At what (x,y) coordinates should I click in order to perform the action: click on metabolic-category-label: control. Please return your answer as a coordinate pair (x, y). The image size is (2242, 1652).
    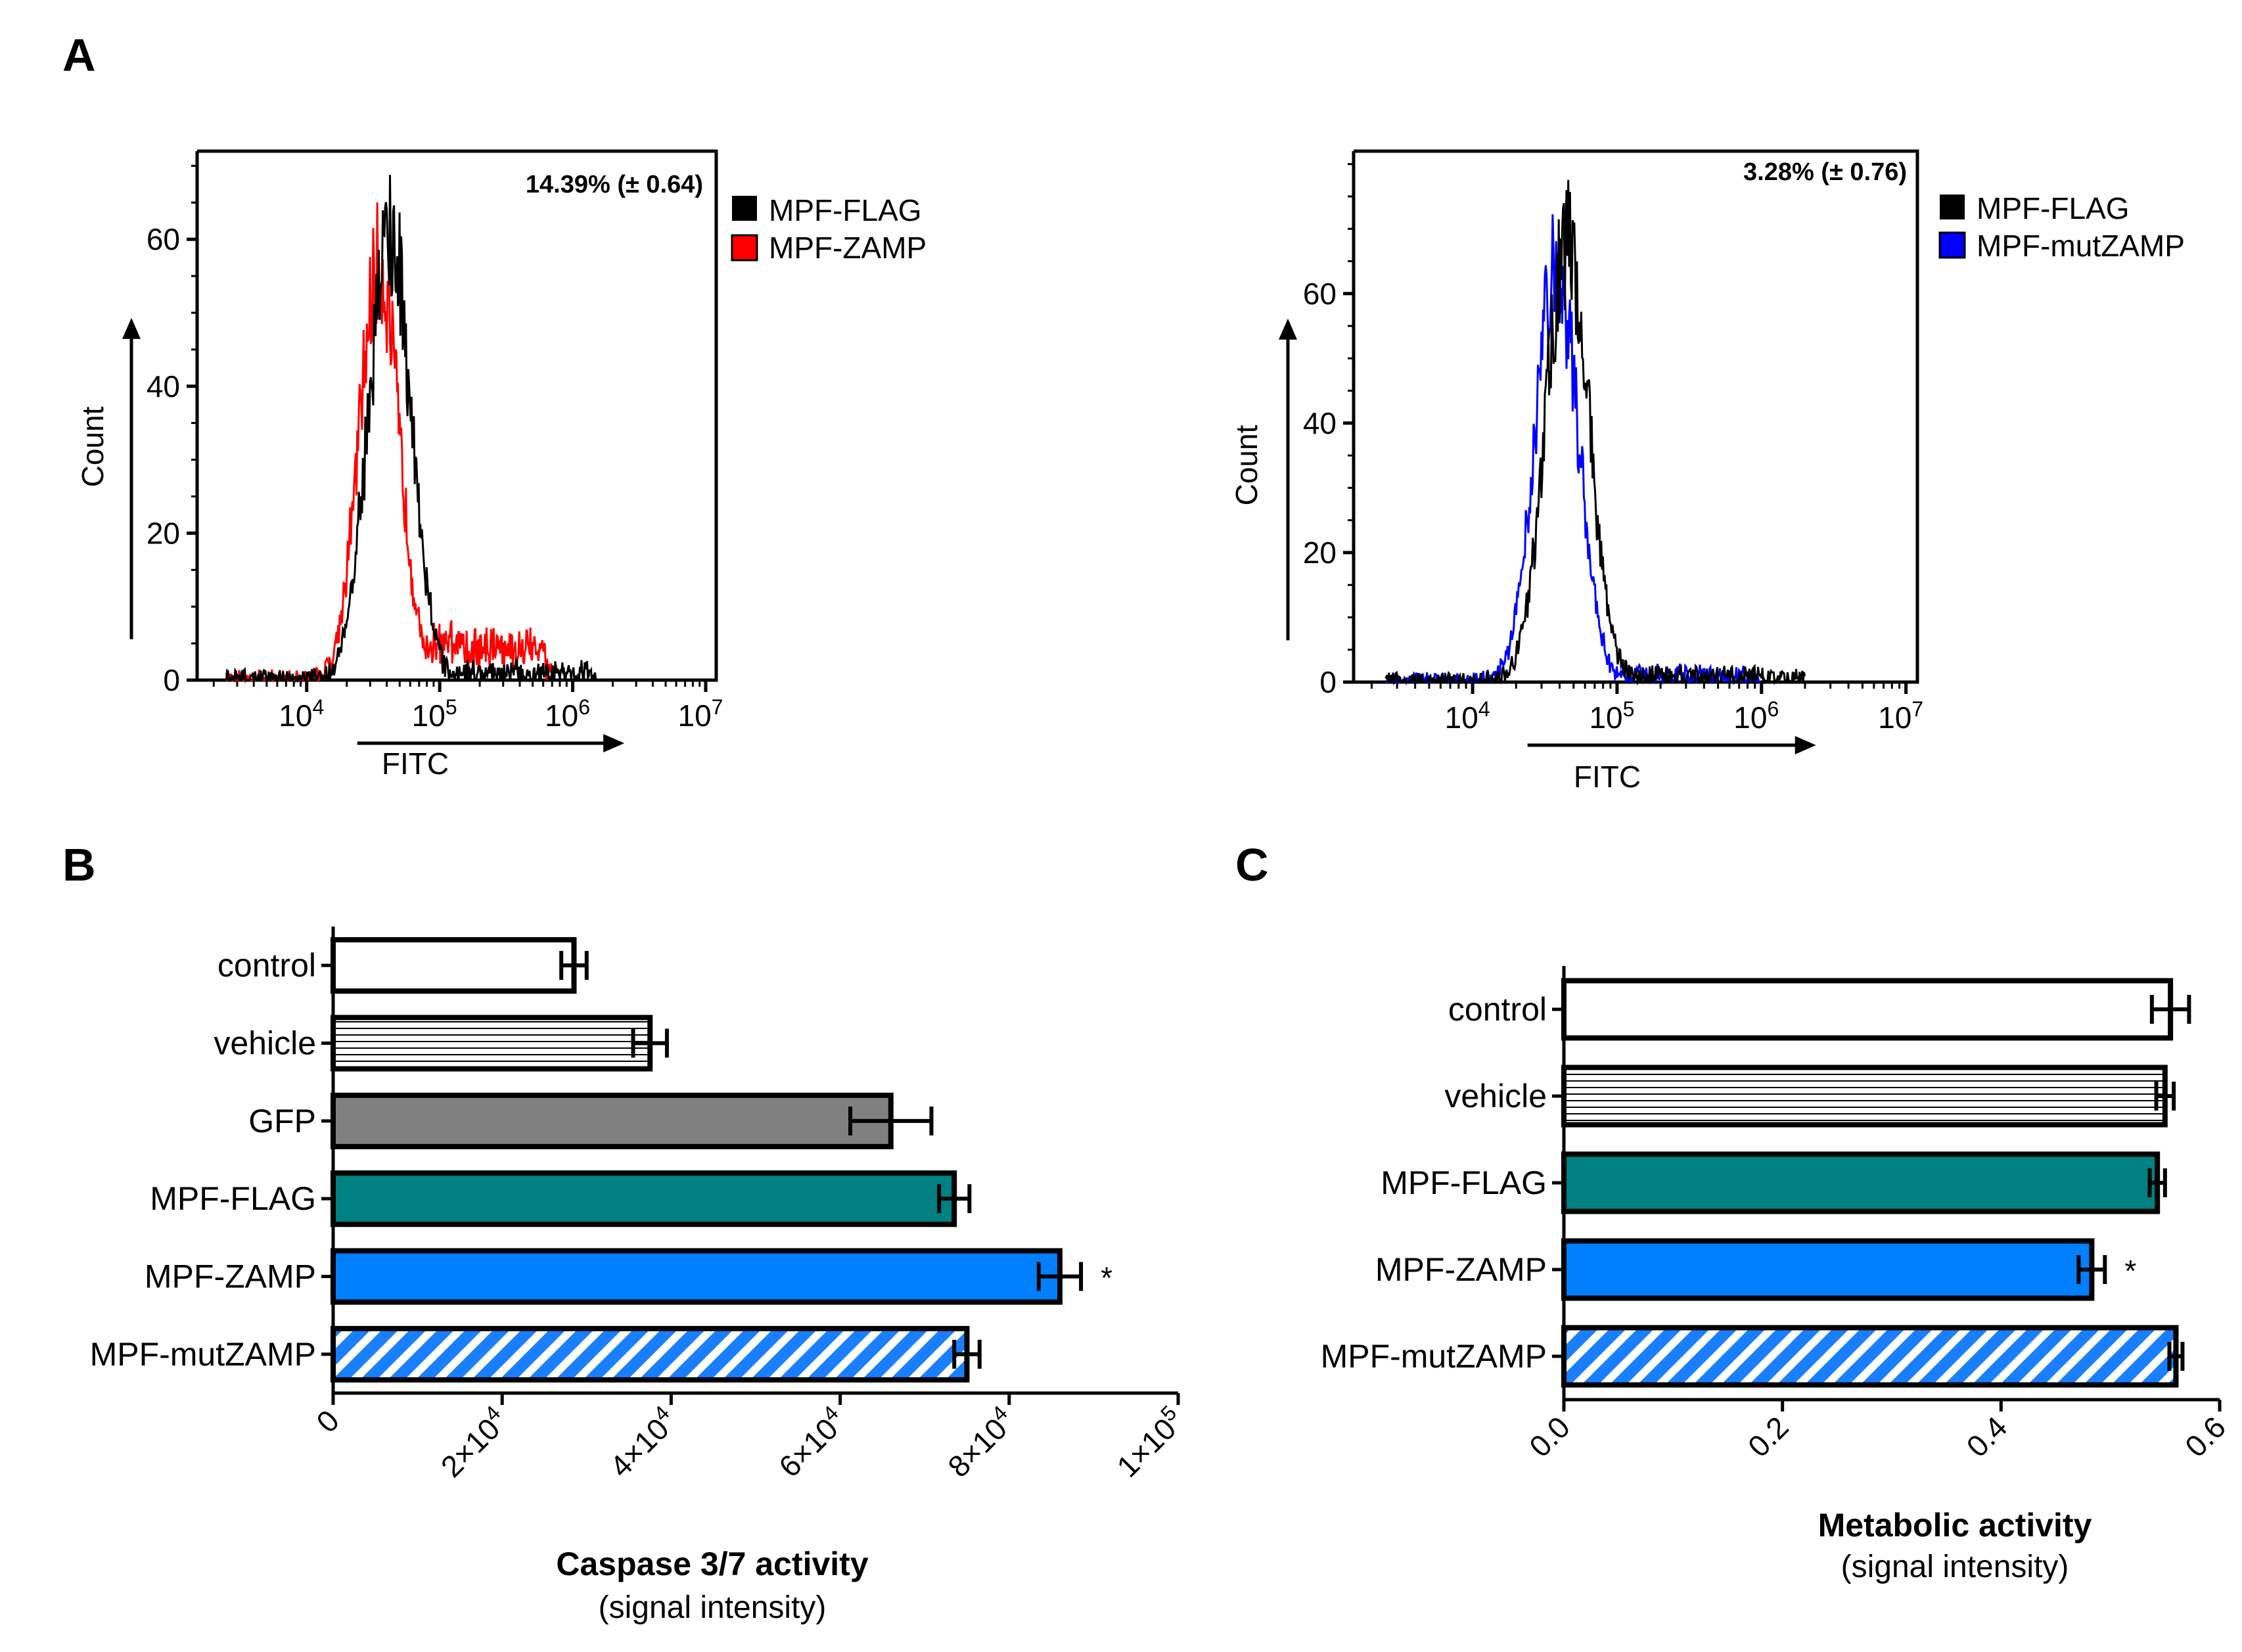
    Looking at the image, I should click on (1498, 1009).